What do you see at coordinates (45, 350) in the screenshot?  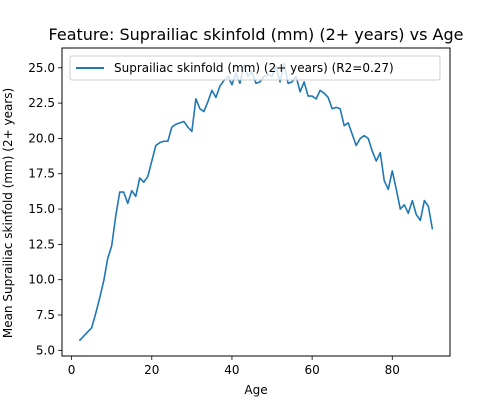 I see `y-tick-label: 5.0` at bounding box center [45, 350].